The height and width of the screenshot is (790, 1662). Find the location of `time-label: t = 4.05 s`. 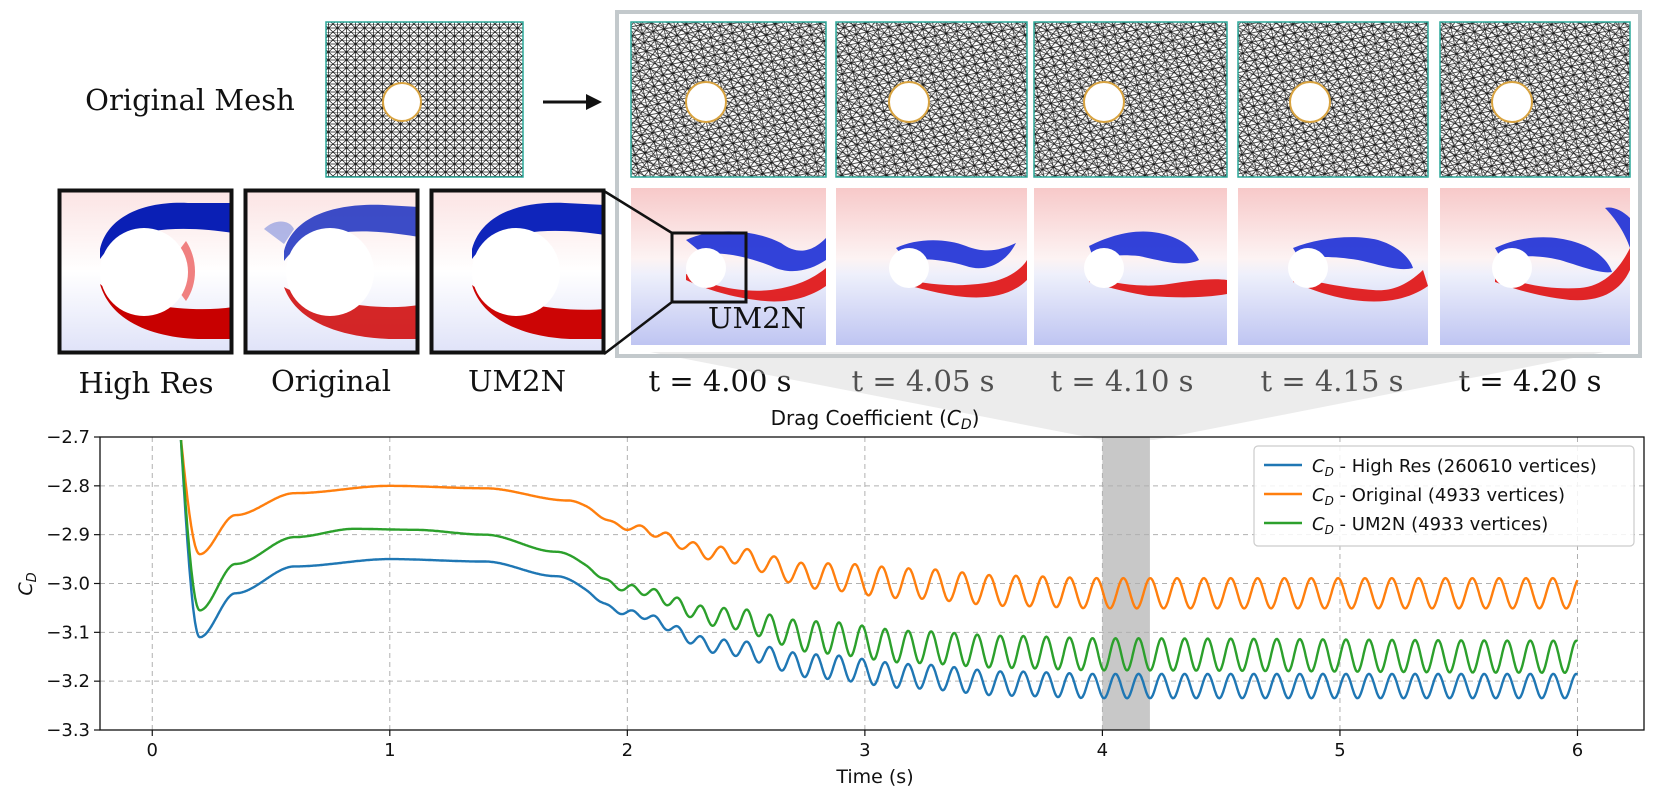

time-label: t = 4.05 s is located at coordinates (922, 381).